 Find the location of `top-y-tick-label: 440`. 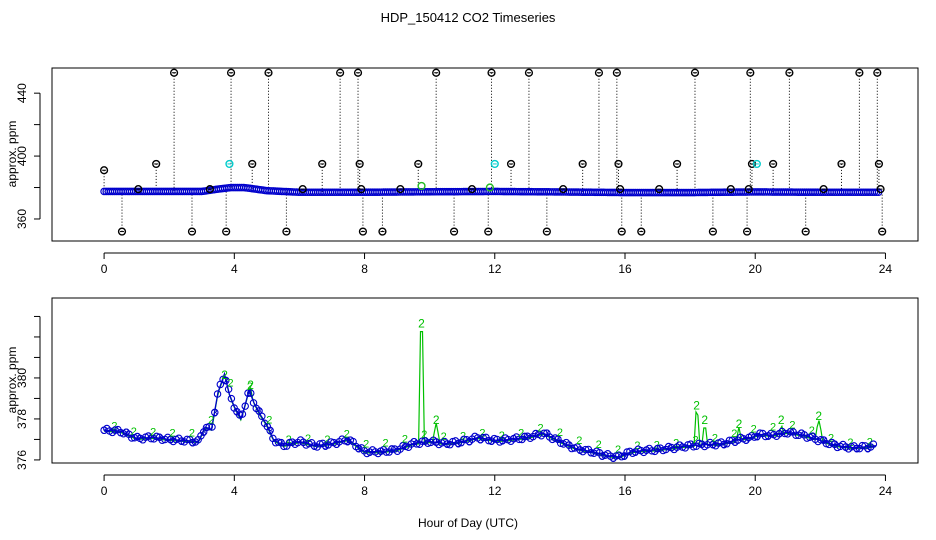

top-y-tick-label: 440 is located at coordinates (22, 93).